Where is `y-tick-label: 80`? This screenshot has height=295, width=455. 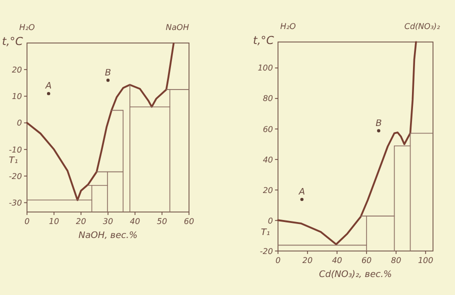 y-tick-label: 80 is located at coordinates (267, 99).